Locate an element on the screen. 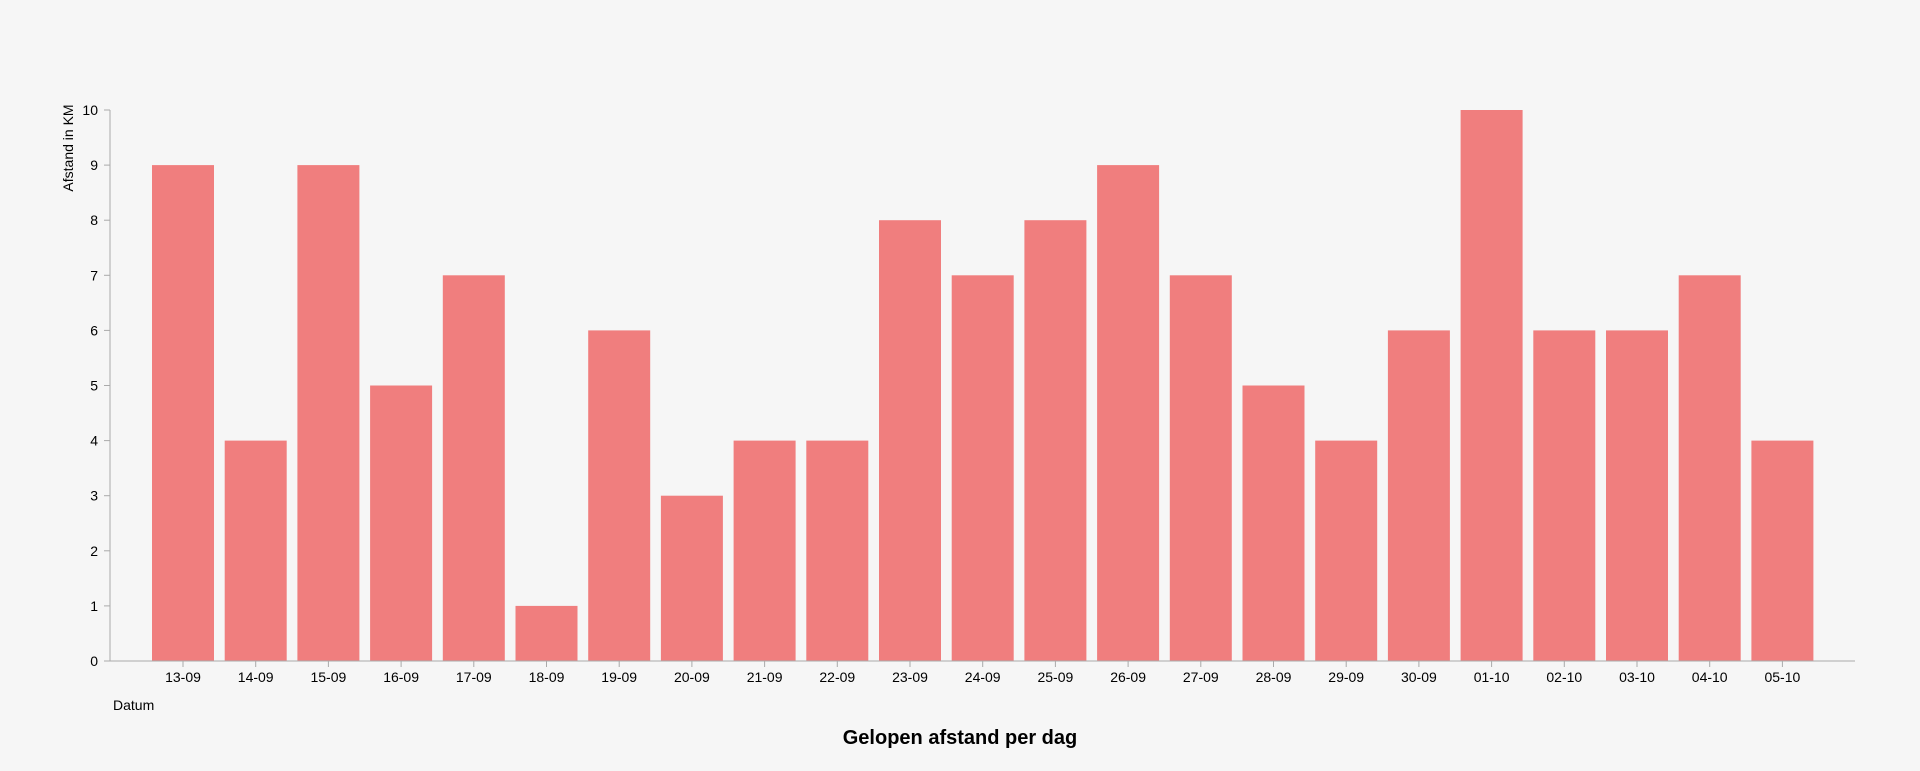 The image size is (1920, 771). x-tick-label: 02-10 is located at coordinates (1564, 677).